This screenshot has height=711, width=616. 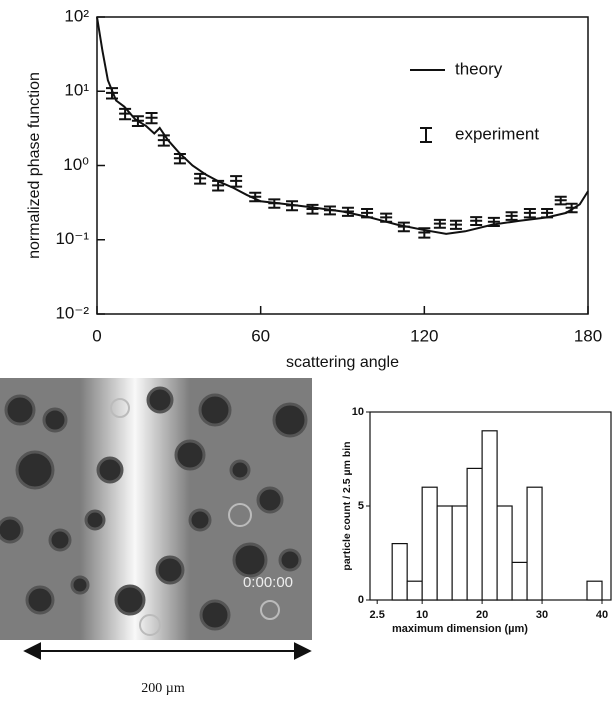 What do you see at coordinates (542, 615) in the screenshot?
I see `x-tick-label: 30` at bounding box center [542, 615].